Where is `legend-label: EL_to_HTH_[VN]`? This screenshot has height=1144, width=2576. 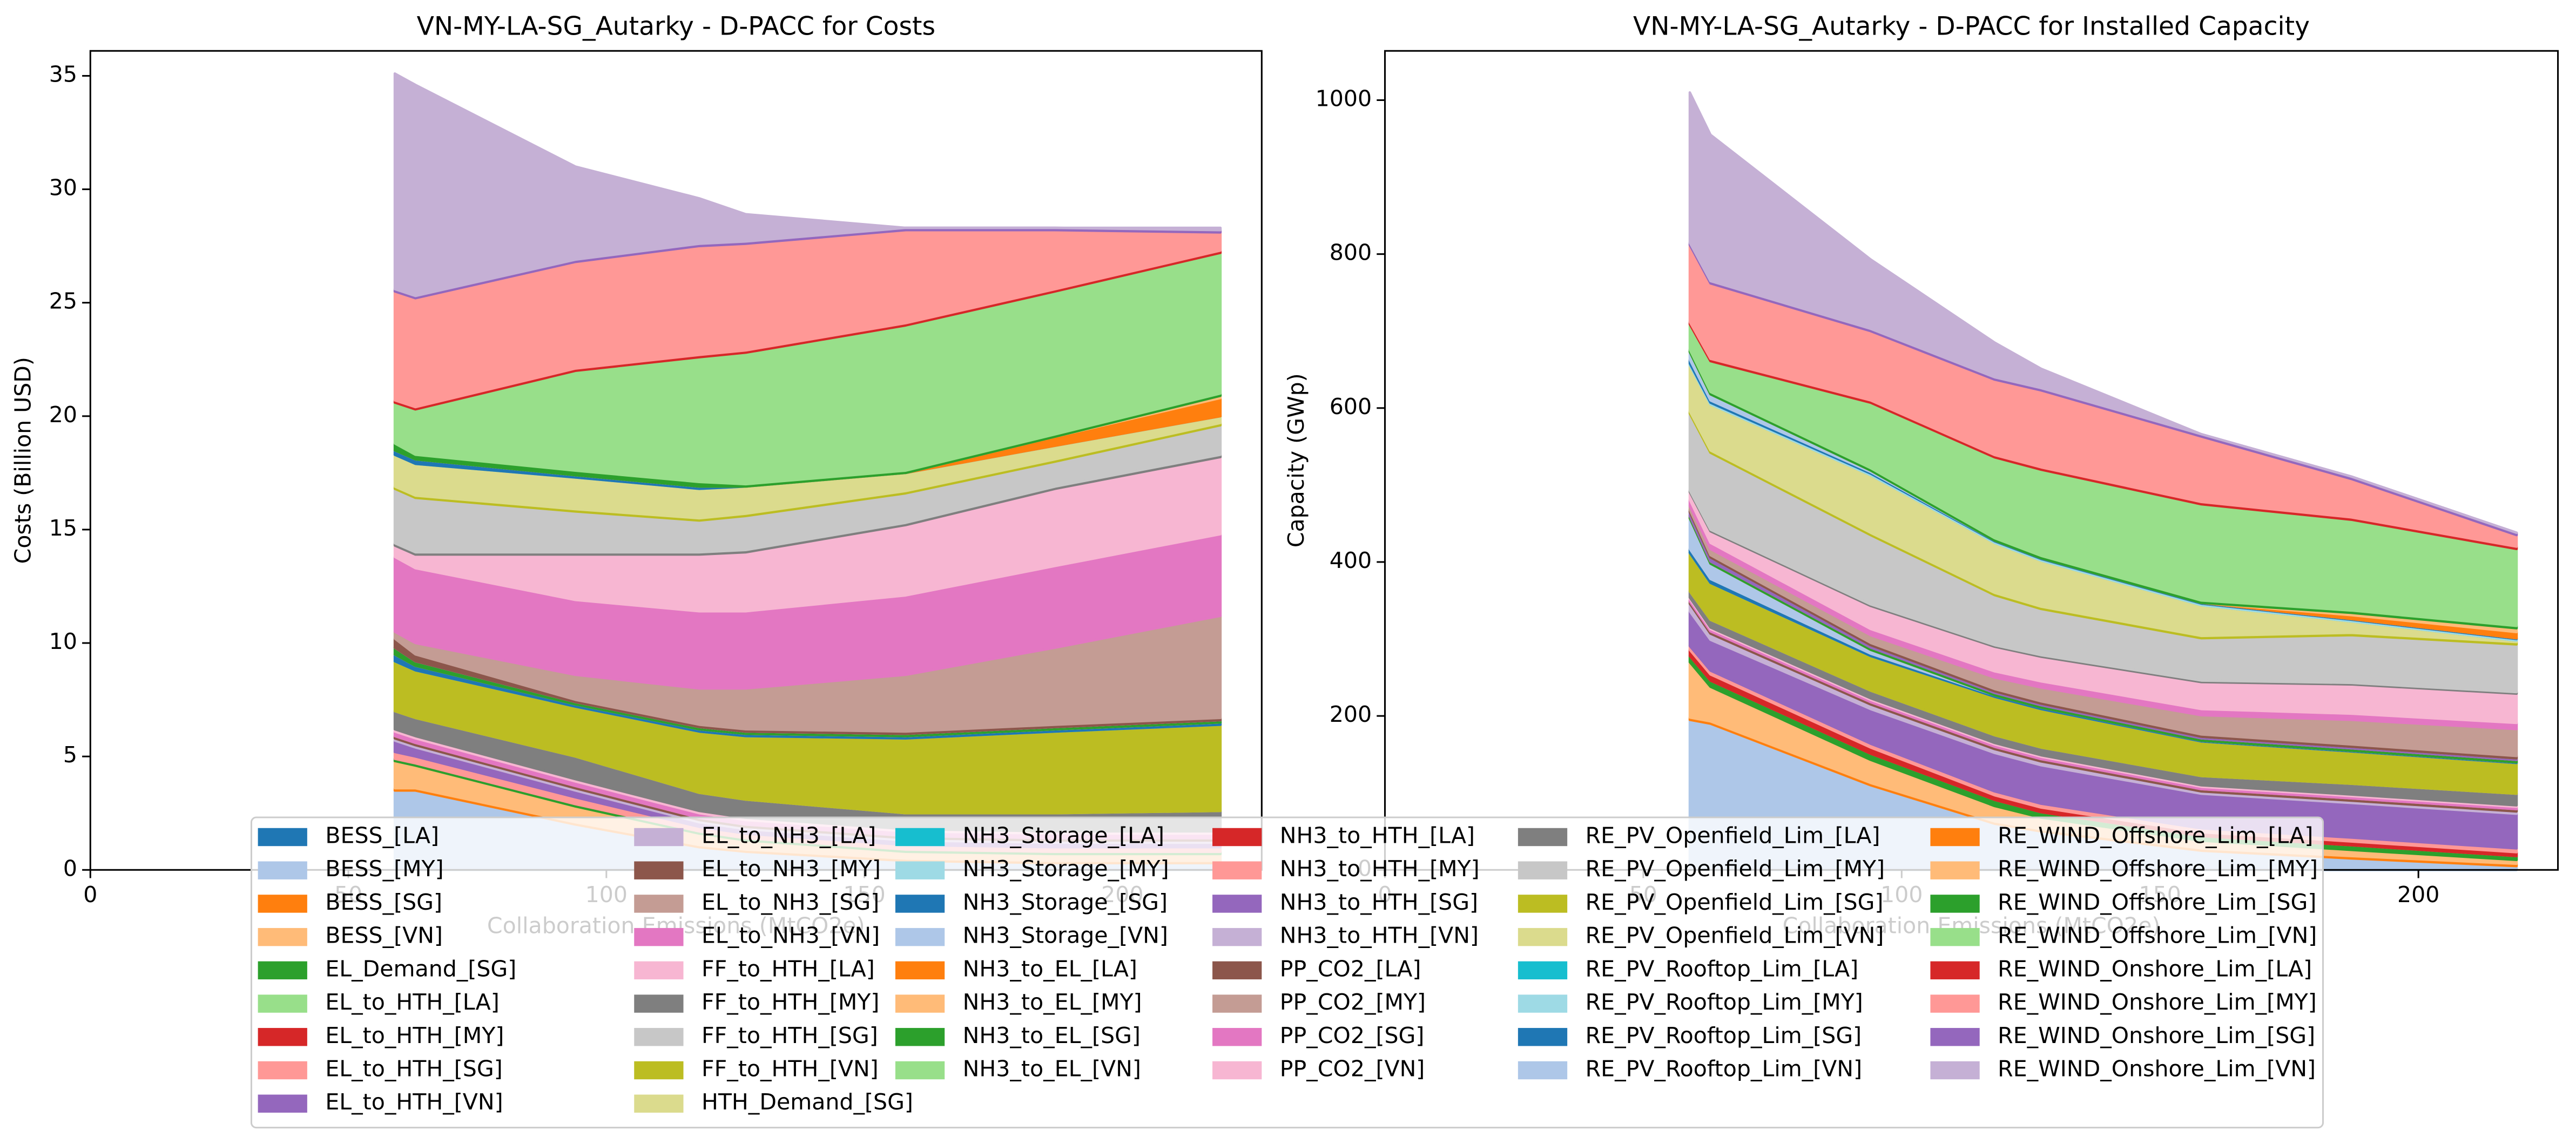
legend-label: EL_to_HTH_[VN] is located at coordinates (414, 1102).